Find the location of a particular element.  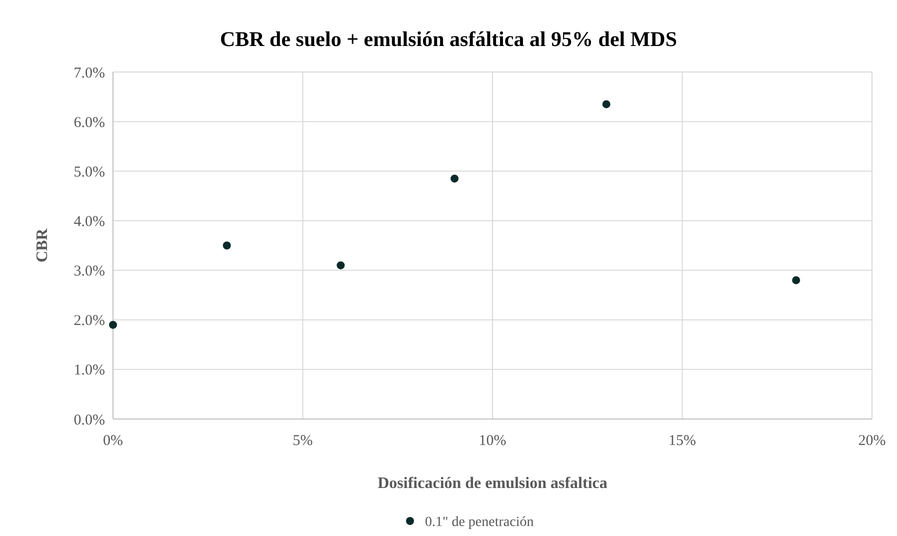

y-tick-label: 2.0% is located at coordinates (89, 321).